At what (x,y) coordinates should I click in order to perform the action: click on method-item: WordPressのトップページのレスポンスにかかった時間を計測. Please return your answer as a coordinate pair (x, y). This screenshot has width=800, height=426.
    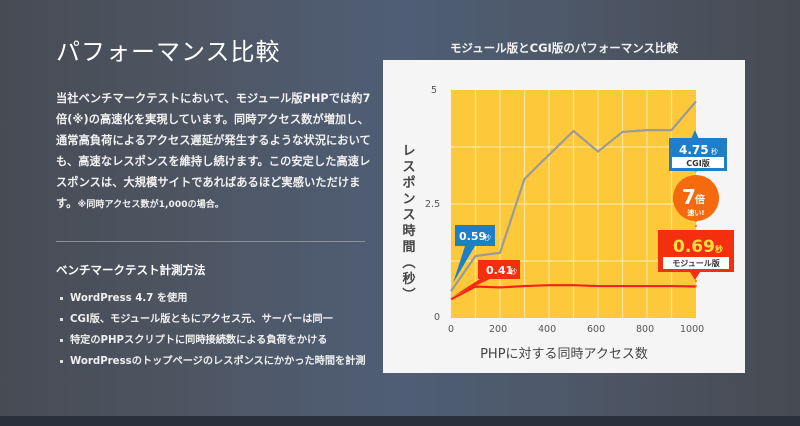
    Looking at the image, I should click on (221, 361).